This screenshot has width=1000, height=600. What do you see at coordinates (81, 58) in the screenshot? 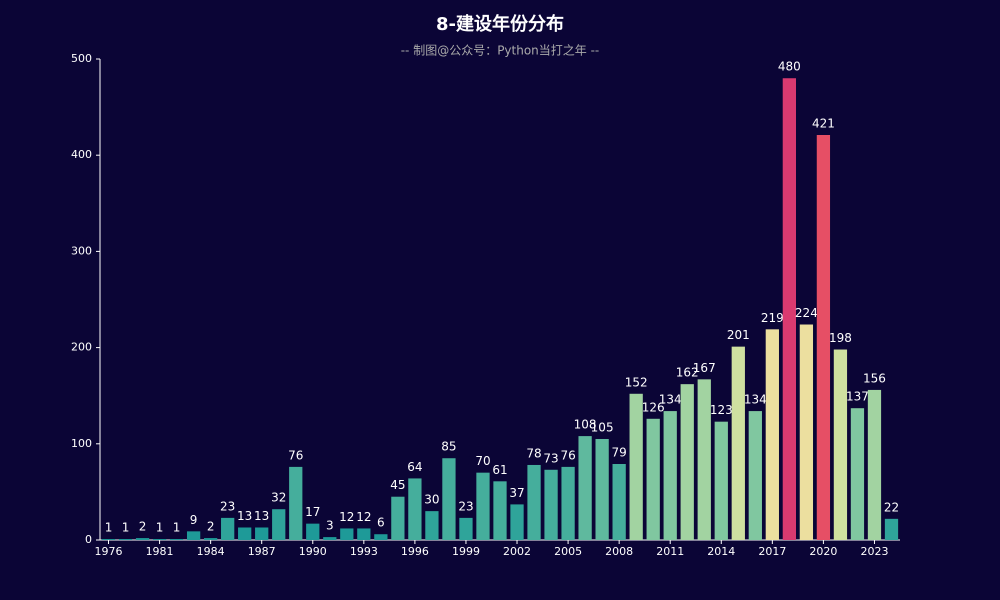
I see `y-tick-label: 500` at bounding box center [81, 58].